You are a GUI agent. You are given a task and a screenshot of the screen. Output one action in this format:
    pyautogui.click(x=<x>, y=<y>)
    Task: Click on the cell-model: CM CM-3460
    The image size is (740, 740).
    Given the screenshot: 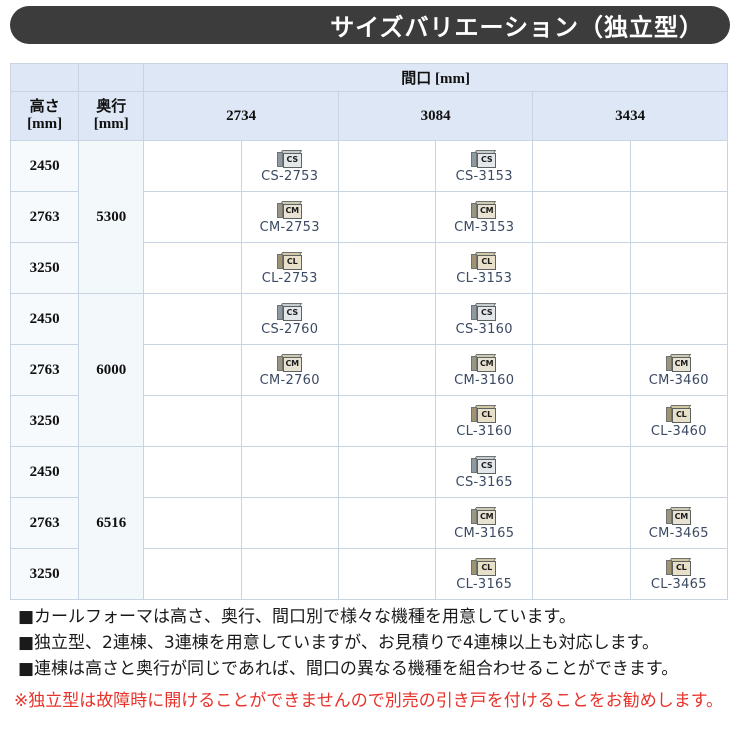 What is the action you would take?
    pyautogui.click(x=679, y=370)
    